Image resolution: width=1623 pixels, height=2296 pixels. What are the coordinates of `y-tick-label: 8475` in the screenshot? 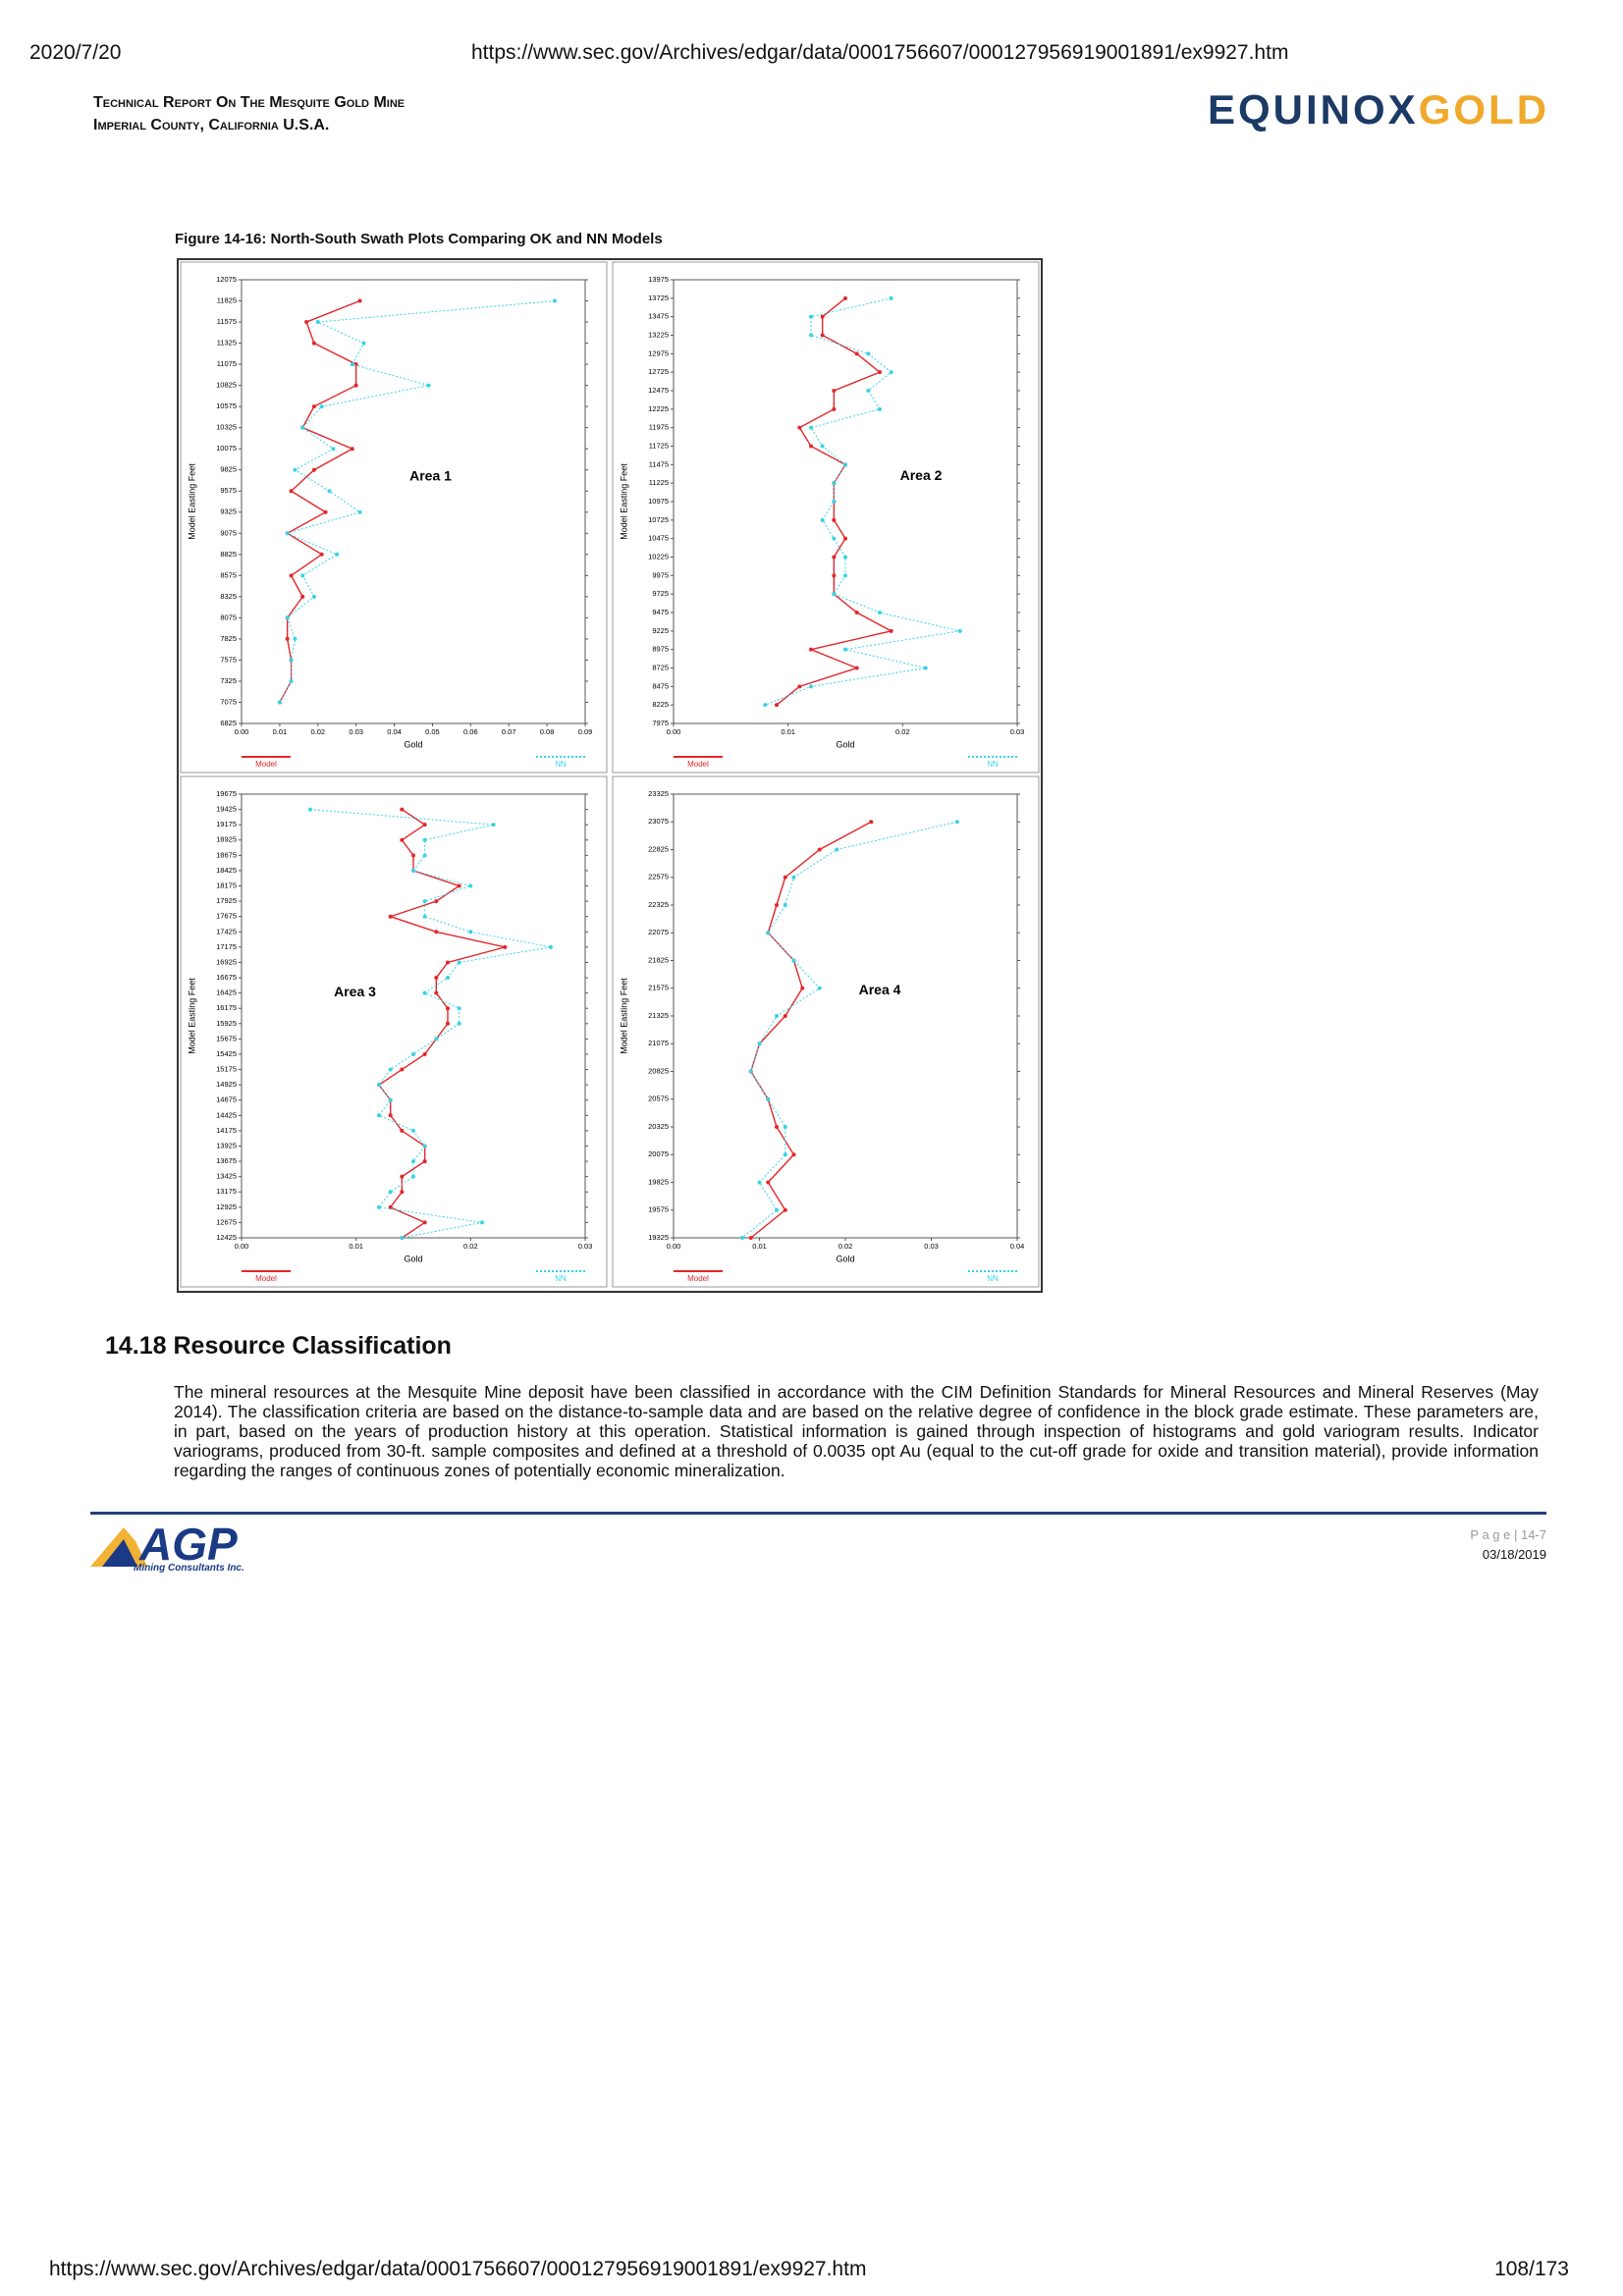 It's located at (660, 685).